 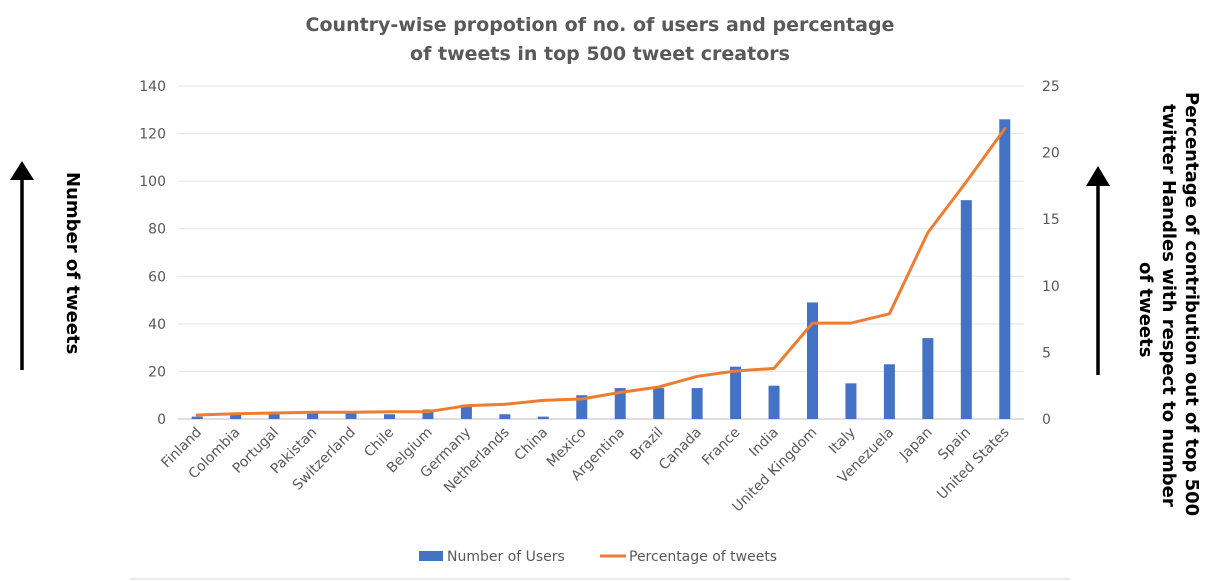 What do you see at coordinates (736, 392) in the screenshot?
I see `bar-france` at bounding box center [736, 392].